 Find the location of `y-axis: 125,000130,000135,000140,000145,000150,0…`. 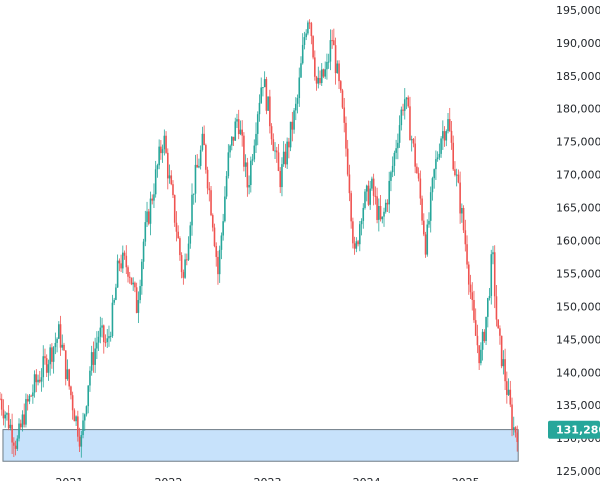

y-axis: 125,000130,000135,000140,000145,000150,0… is located at coordinates (578, 241).